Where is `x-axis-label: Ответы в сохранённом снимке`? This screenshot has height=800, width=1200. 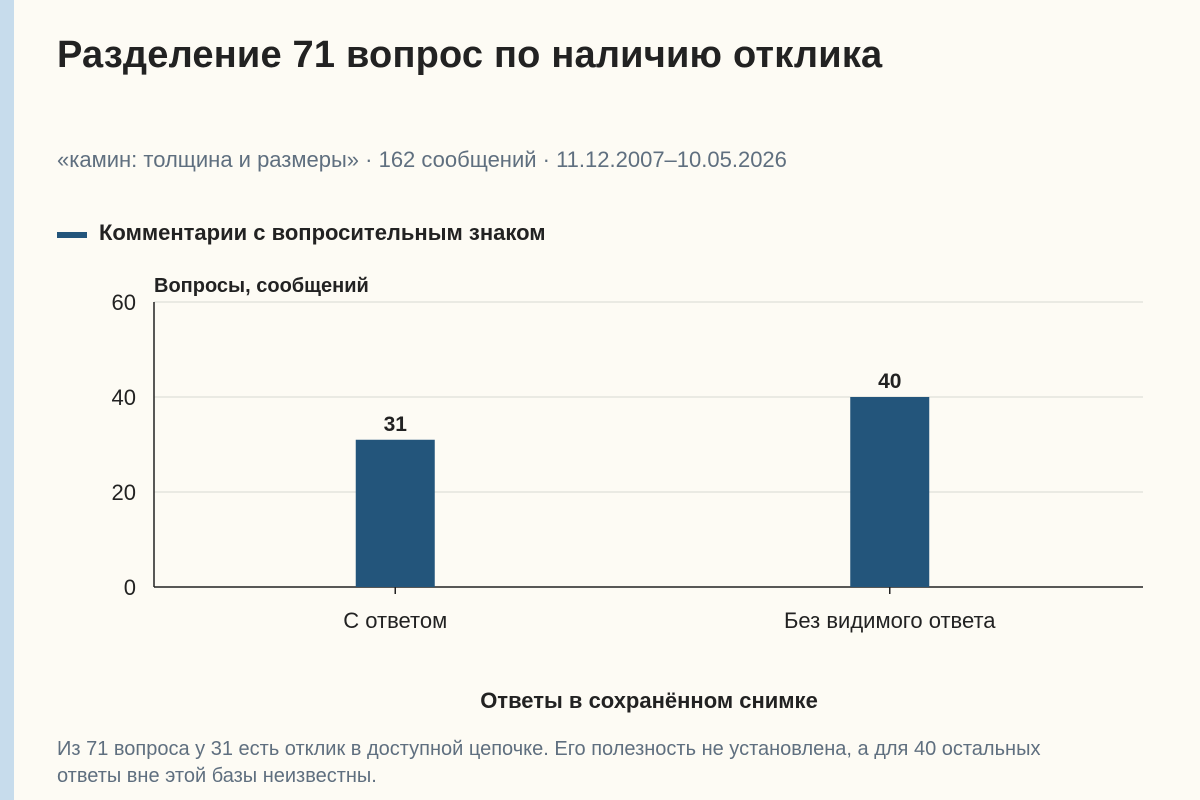 x-axis-label: Ответы в сохранённом снимке is located at coordinates (649, 700).